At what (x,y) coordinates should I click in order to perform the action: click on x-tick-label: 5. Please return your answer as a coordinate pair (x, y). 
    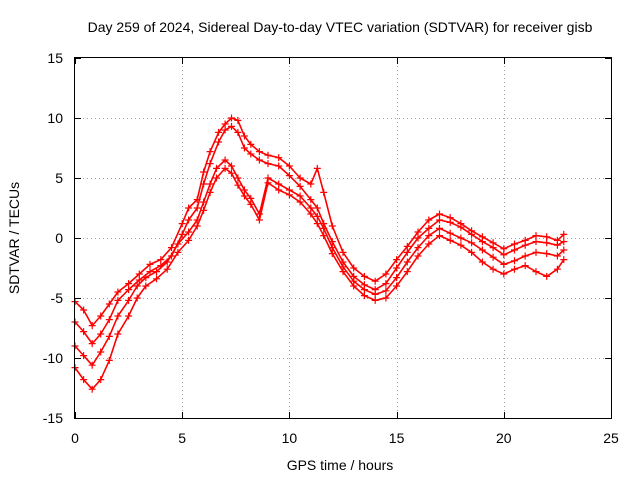
    Looking at the image, I should click on (182, 438).